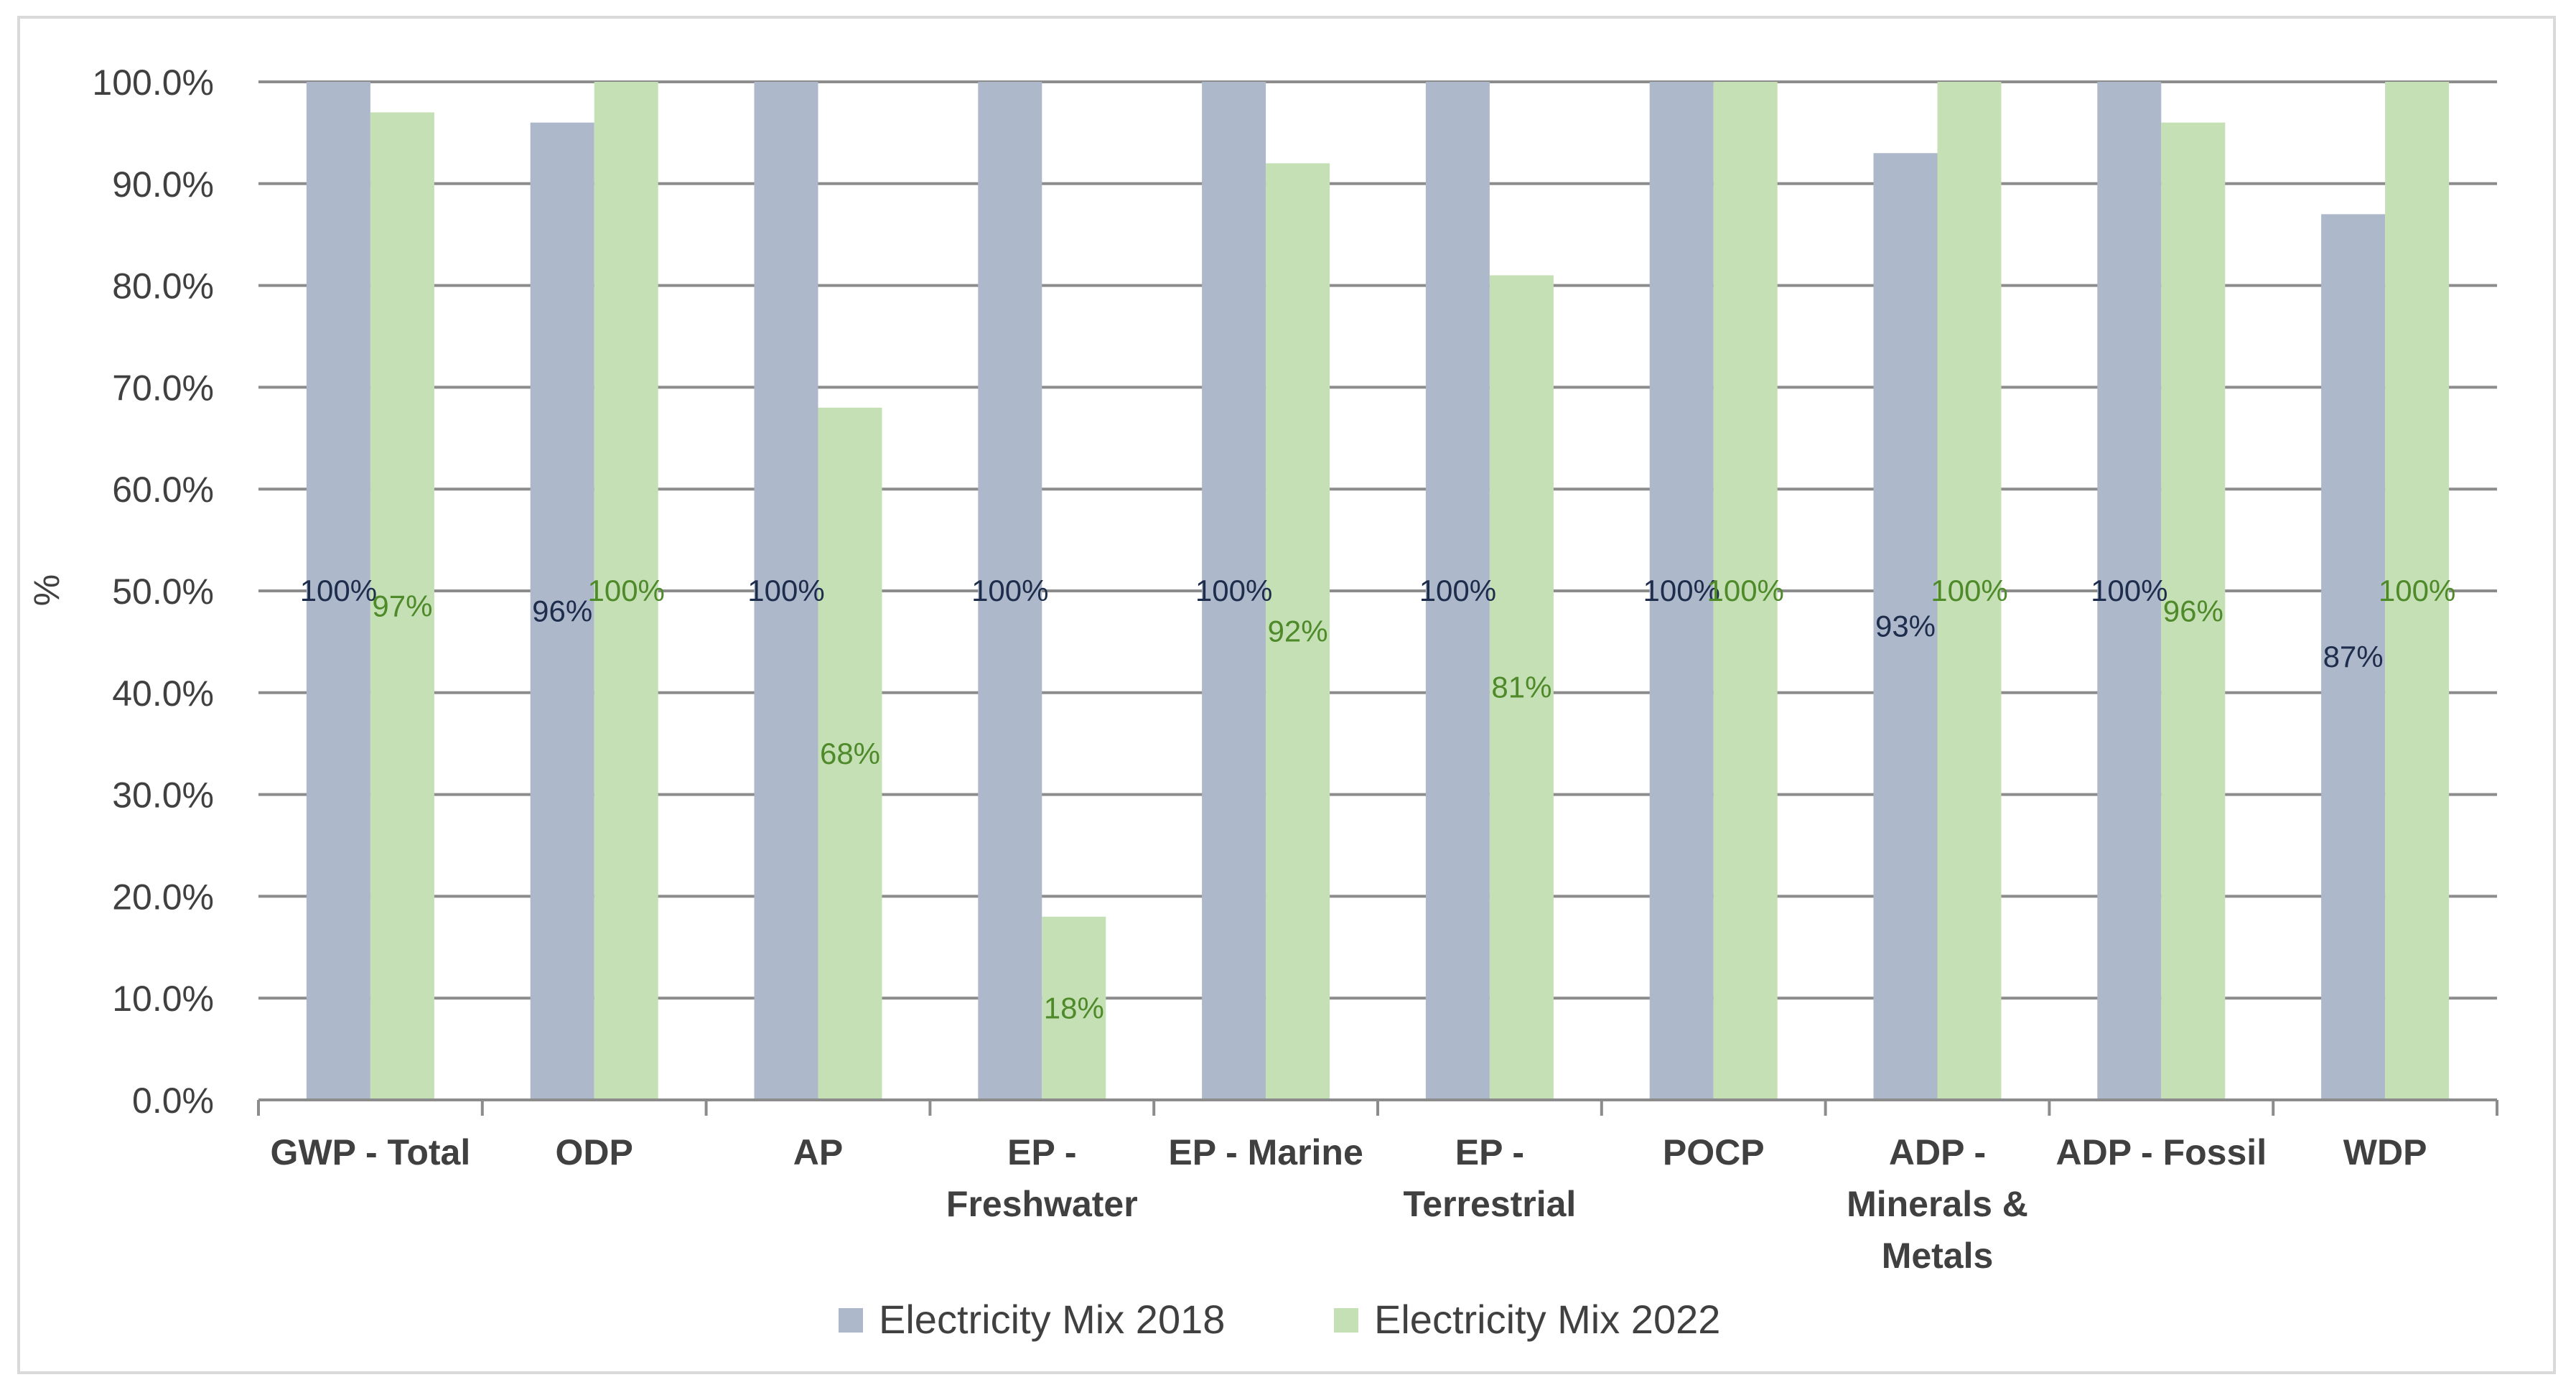 This screenshot has height=1395, width=2576. I want to click on x-tick-label-line: GWP - Total, so click(371, 1152).